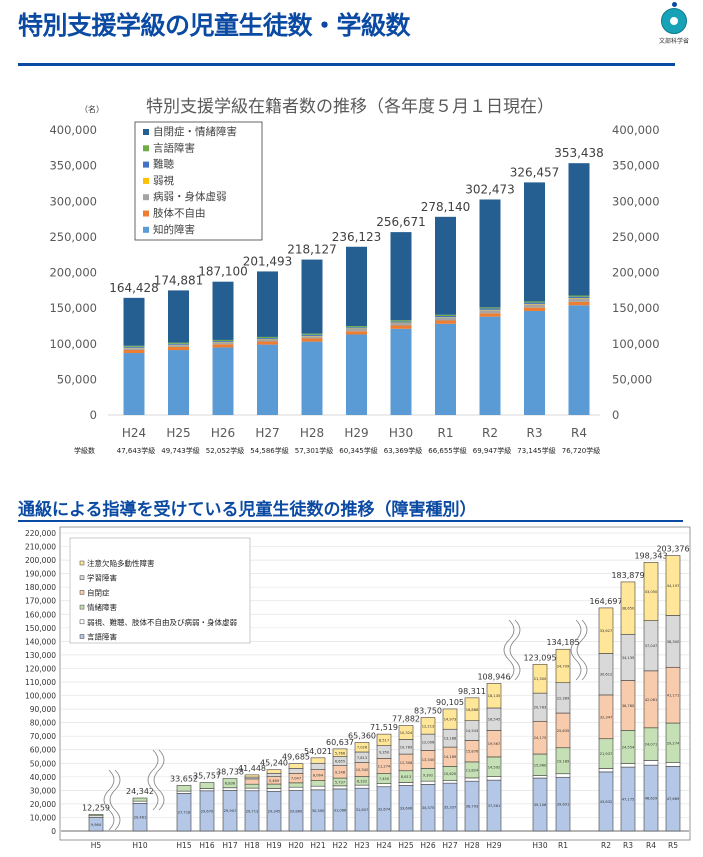 The height and width of the screenshot is (857, 703). Describe the element at coordinates (672, 549) in the screenshot. I see `total-label: 203,376` at that location.